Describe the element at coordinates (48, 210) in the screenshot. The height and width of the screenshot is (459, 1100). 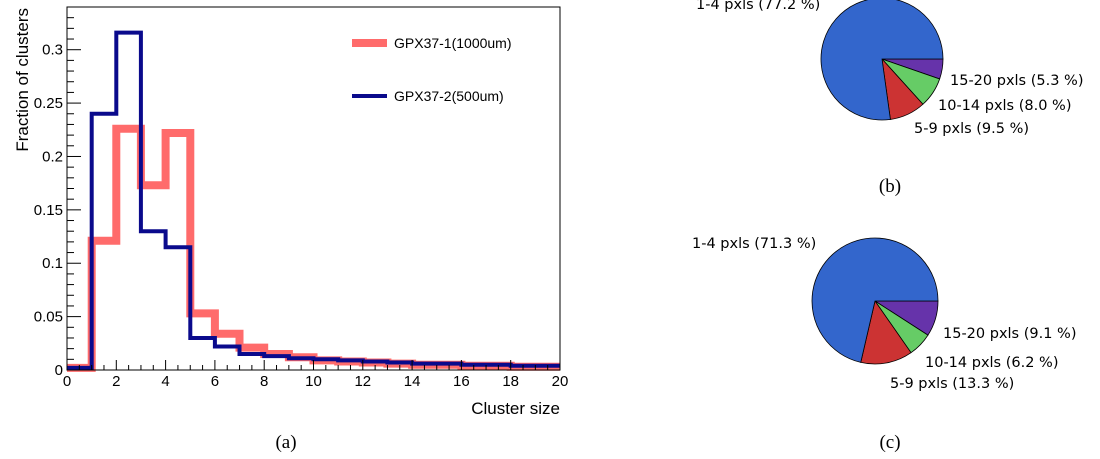
I see `y-tick-label: 0.15` at that location.